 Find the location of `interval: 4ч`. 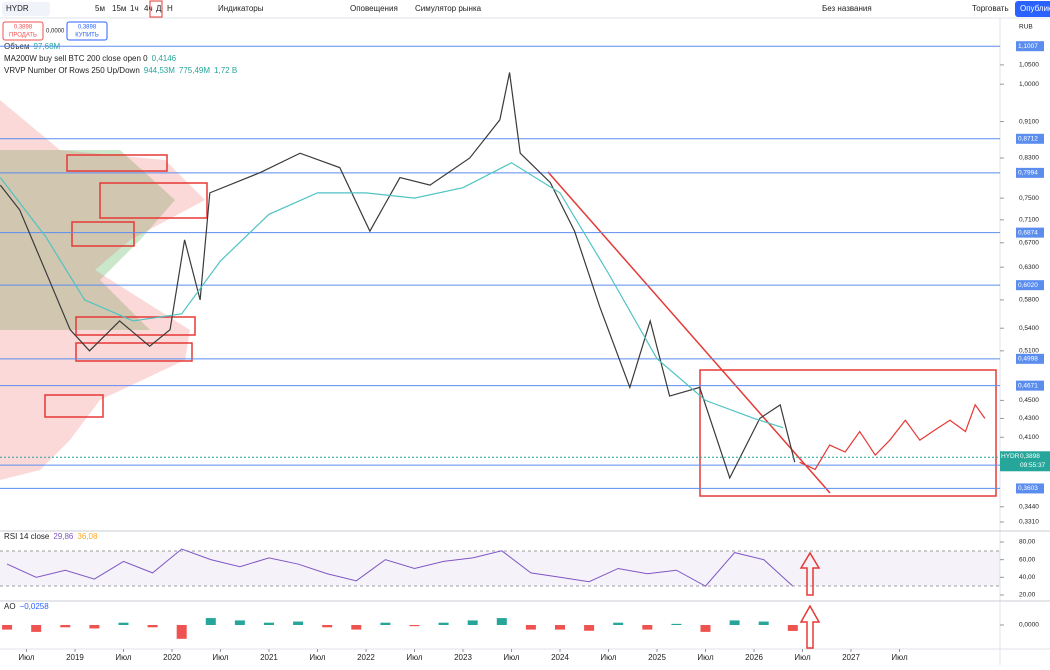

interval: 4ч is located at coordinates (148, 8).